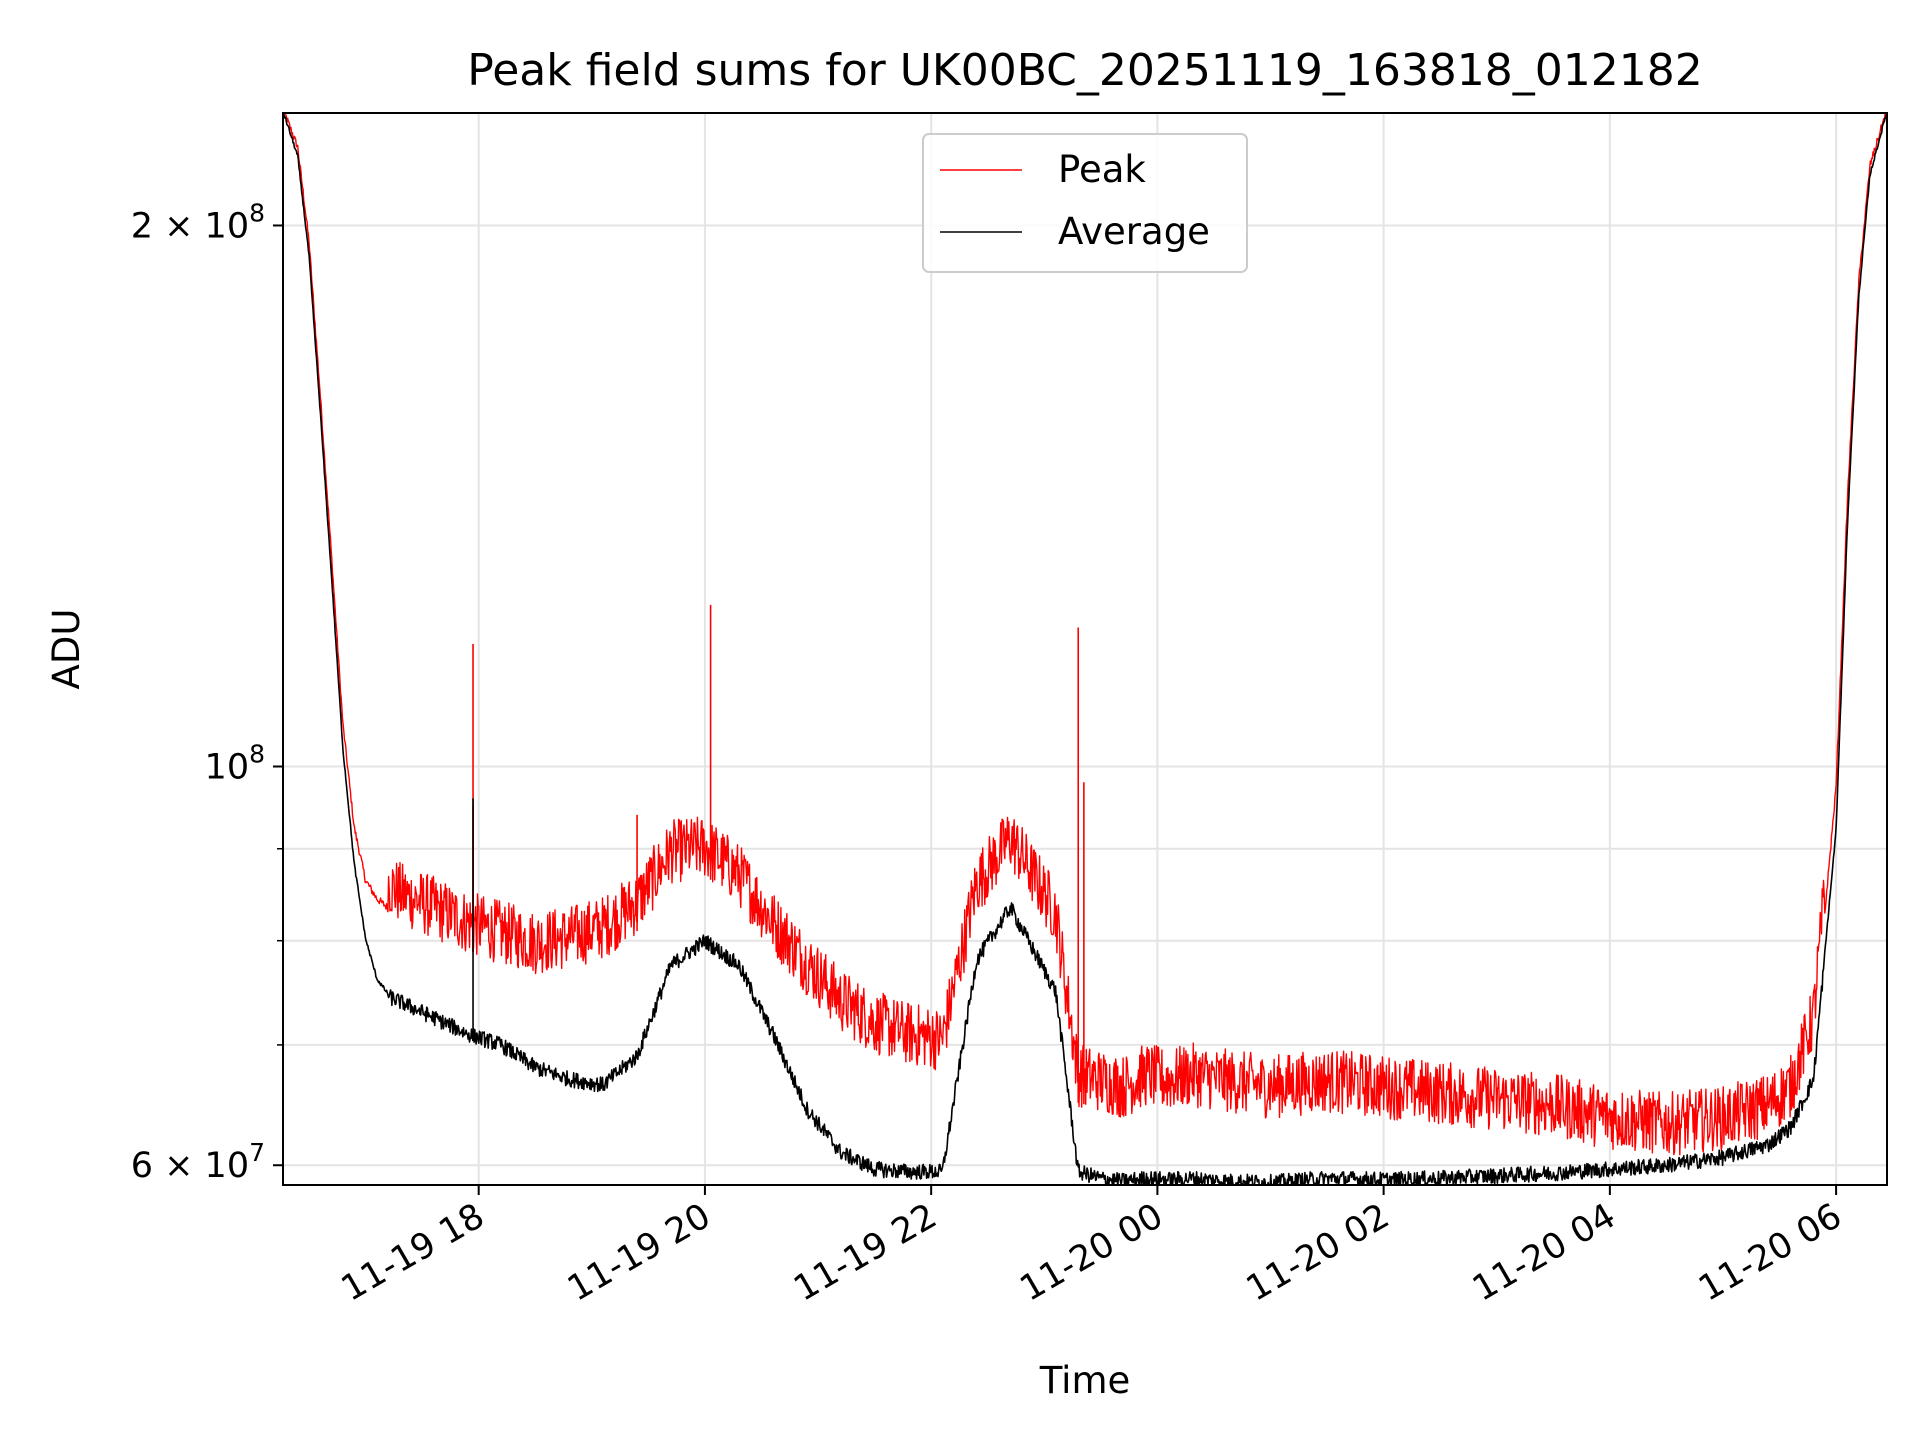 This screenshot has width=1920, height=1440. What do you see at coordinates (1102, 169) in the screenshot?
I see `legend-label-peak: Peak` at bounding box center [1102, 169].